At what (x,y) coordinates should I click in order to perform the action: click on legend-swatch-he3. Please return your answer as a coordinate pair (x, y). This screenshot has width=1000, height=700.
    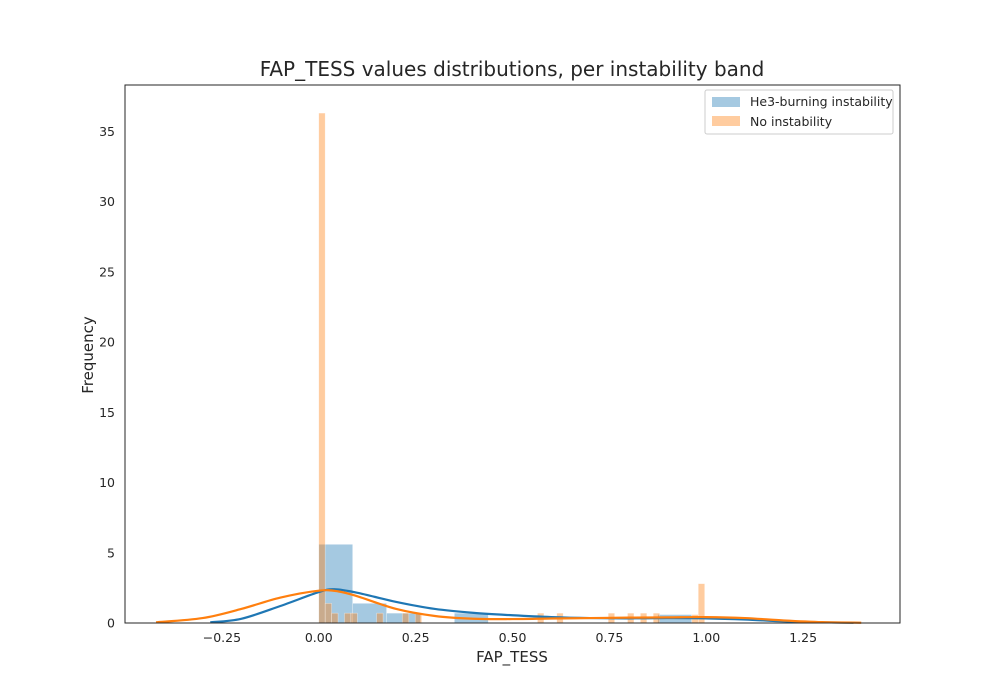
    Looking at the image, I should click on (726, 102).